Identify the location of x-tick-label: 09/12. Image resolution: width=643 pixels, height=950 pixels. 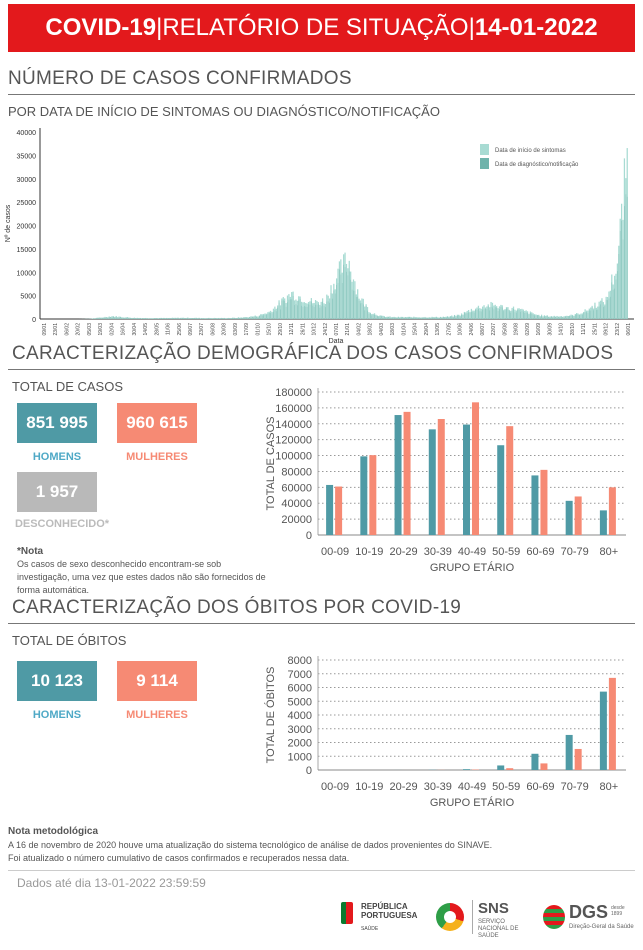
(607, 329).